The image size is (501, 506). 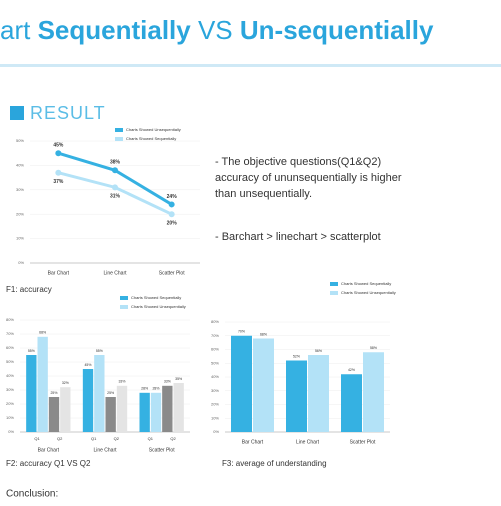 I want to click on caption: F2: accuracy Q1 VS Q2, so click(x=48, y=463).